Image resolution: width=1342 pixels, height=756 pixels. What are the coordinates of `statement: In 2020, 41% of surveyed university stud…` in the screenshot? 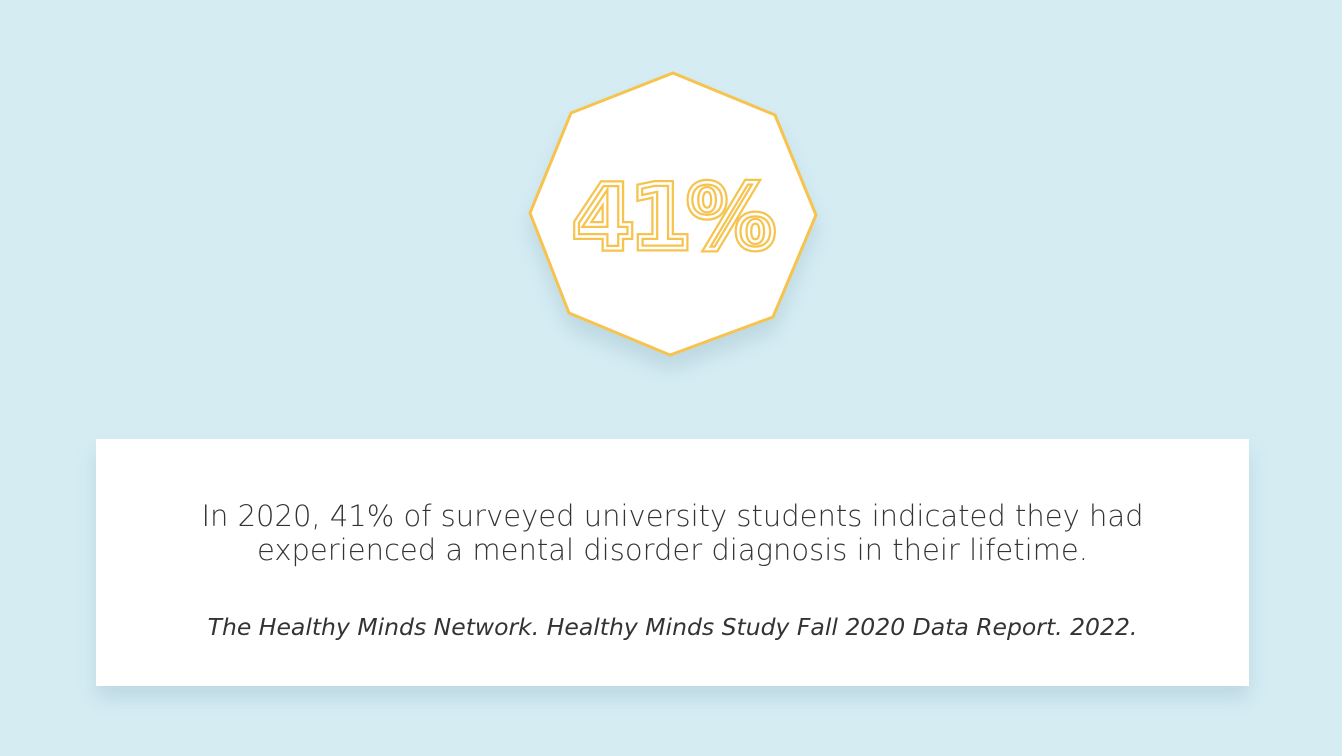 It's located at (672, 533).